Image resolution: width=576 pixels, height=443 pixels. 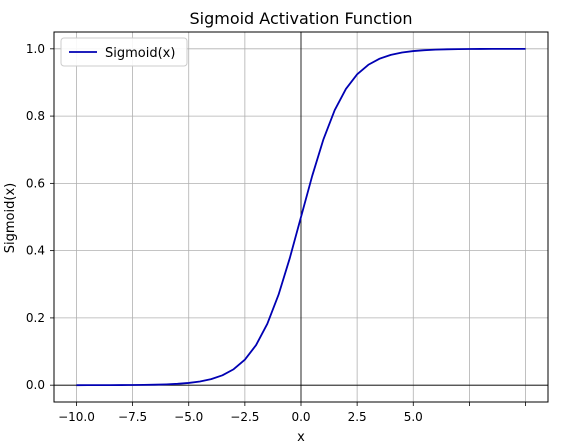 What do you see at coordinates (35, 318) in the screenshot?
I see `y-tick-label: 0.2` at bounding box center [35, 318].